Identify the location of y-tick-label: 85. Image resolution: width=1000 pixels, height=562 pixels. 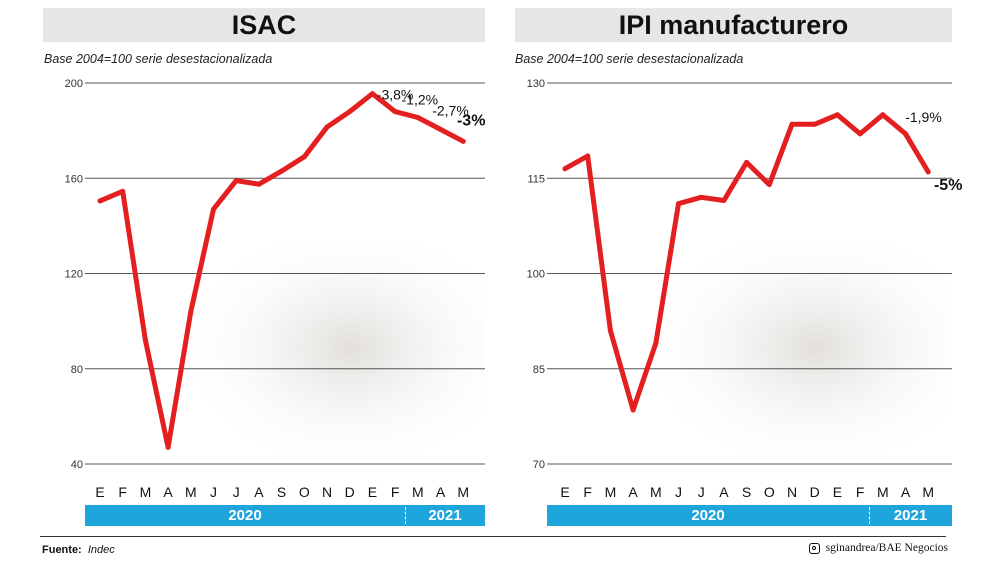
(539, 370).